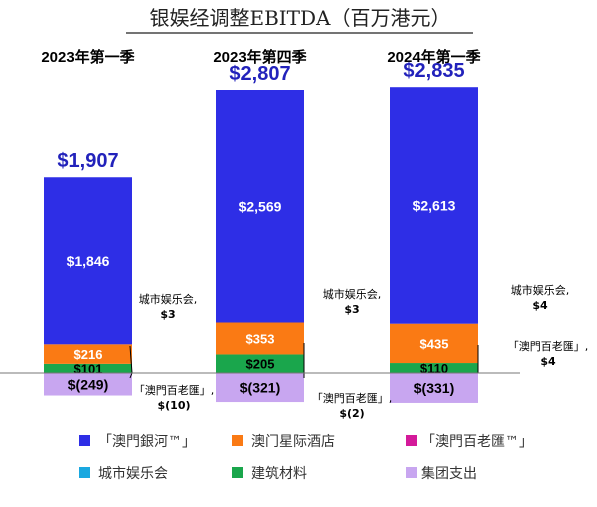 The image size is (597, 507). What do you see at coordinates (87, 161) in the screenshot?
I see `total-label: $1,907` at bounding box center [87, 161].